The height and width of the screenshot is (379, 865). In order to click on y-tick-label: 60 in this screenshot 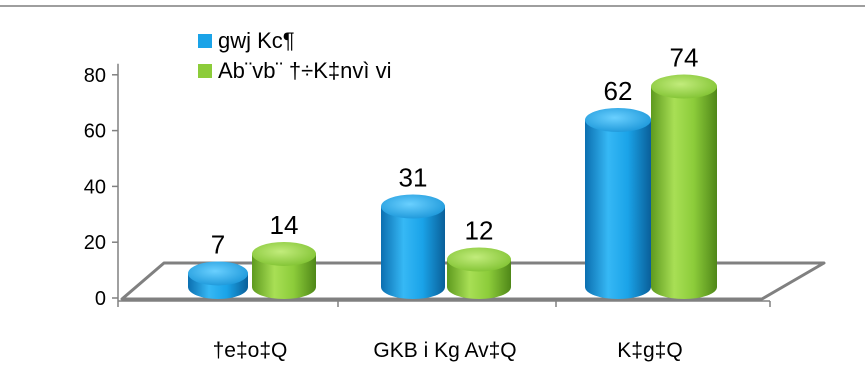, I will do `click(95, 132)`.